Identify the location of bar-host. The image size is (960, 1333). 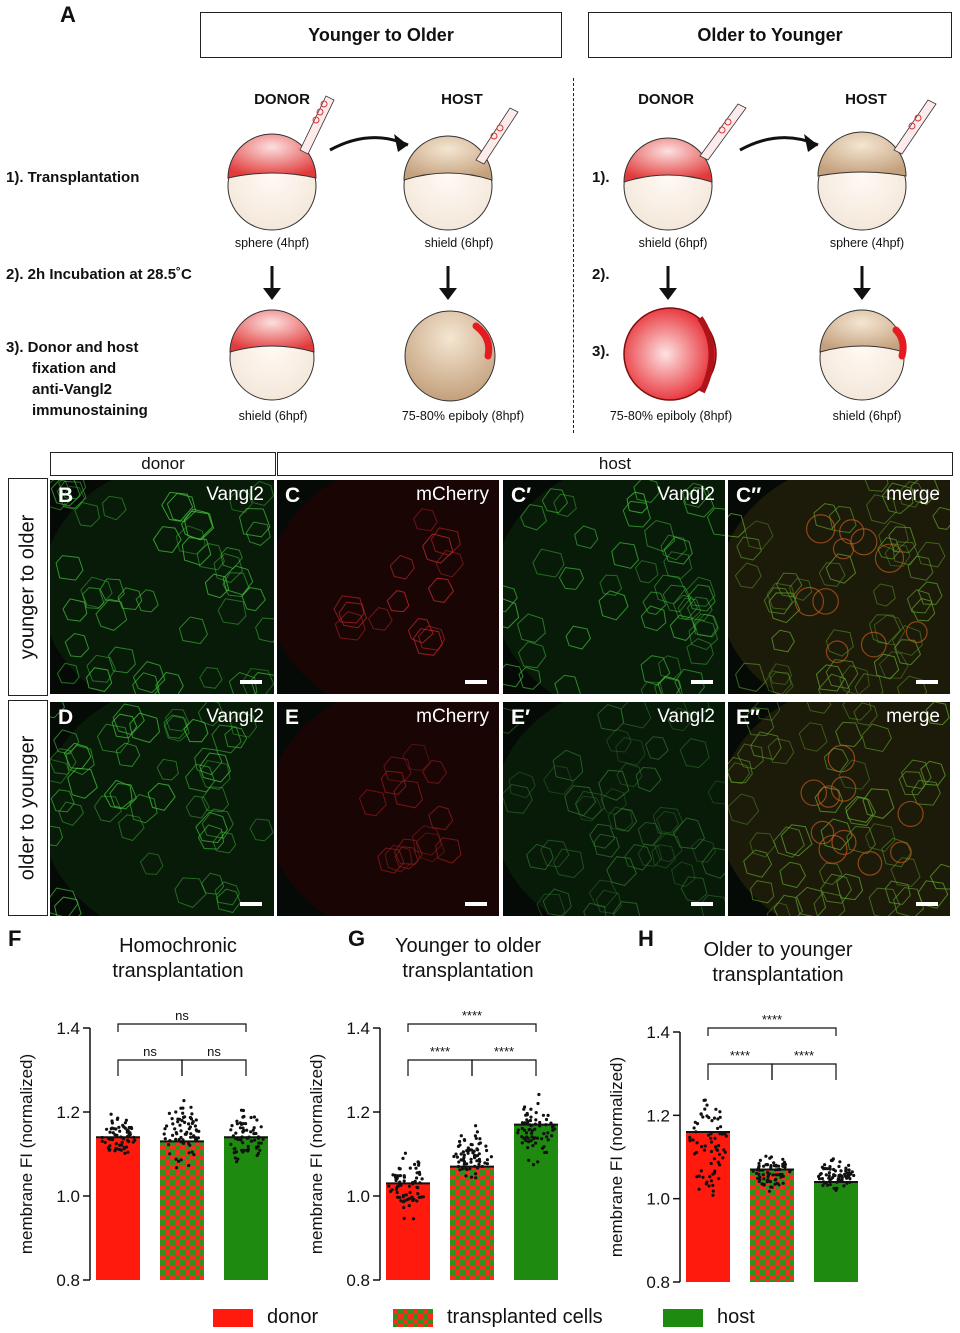
(536, 1202).